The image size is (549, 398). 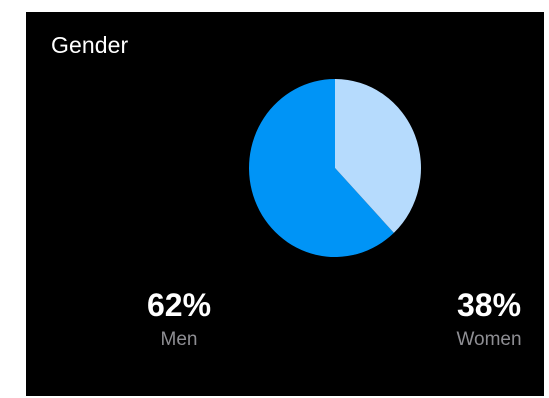 What do you see at coordinates (179, 339) in the screenshot?
I see `men-label: Men` at bounding box center [179, 339].